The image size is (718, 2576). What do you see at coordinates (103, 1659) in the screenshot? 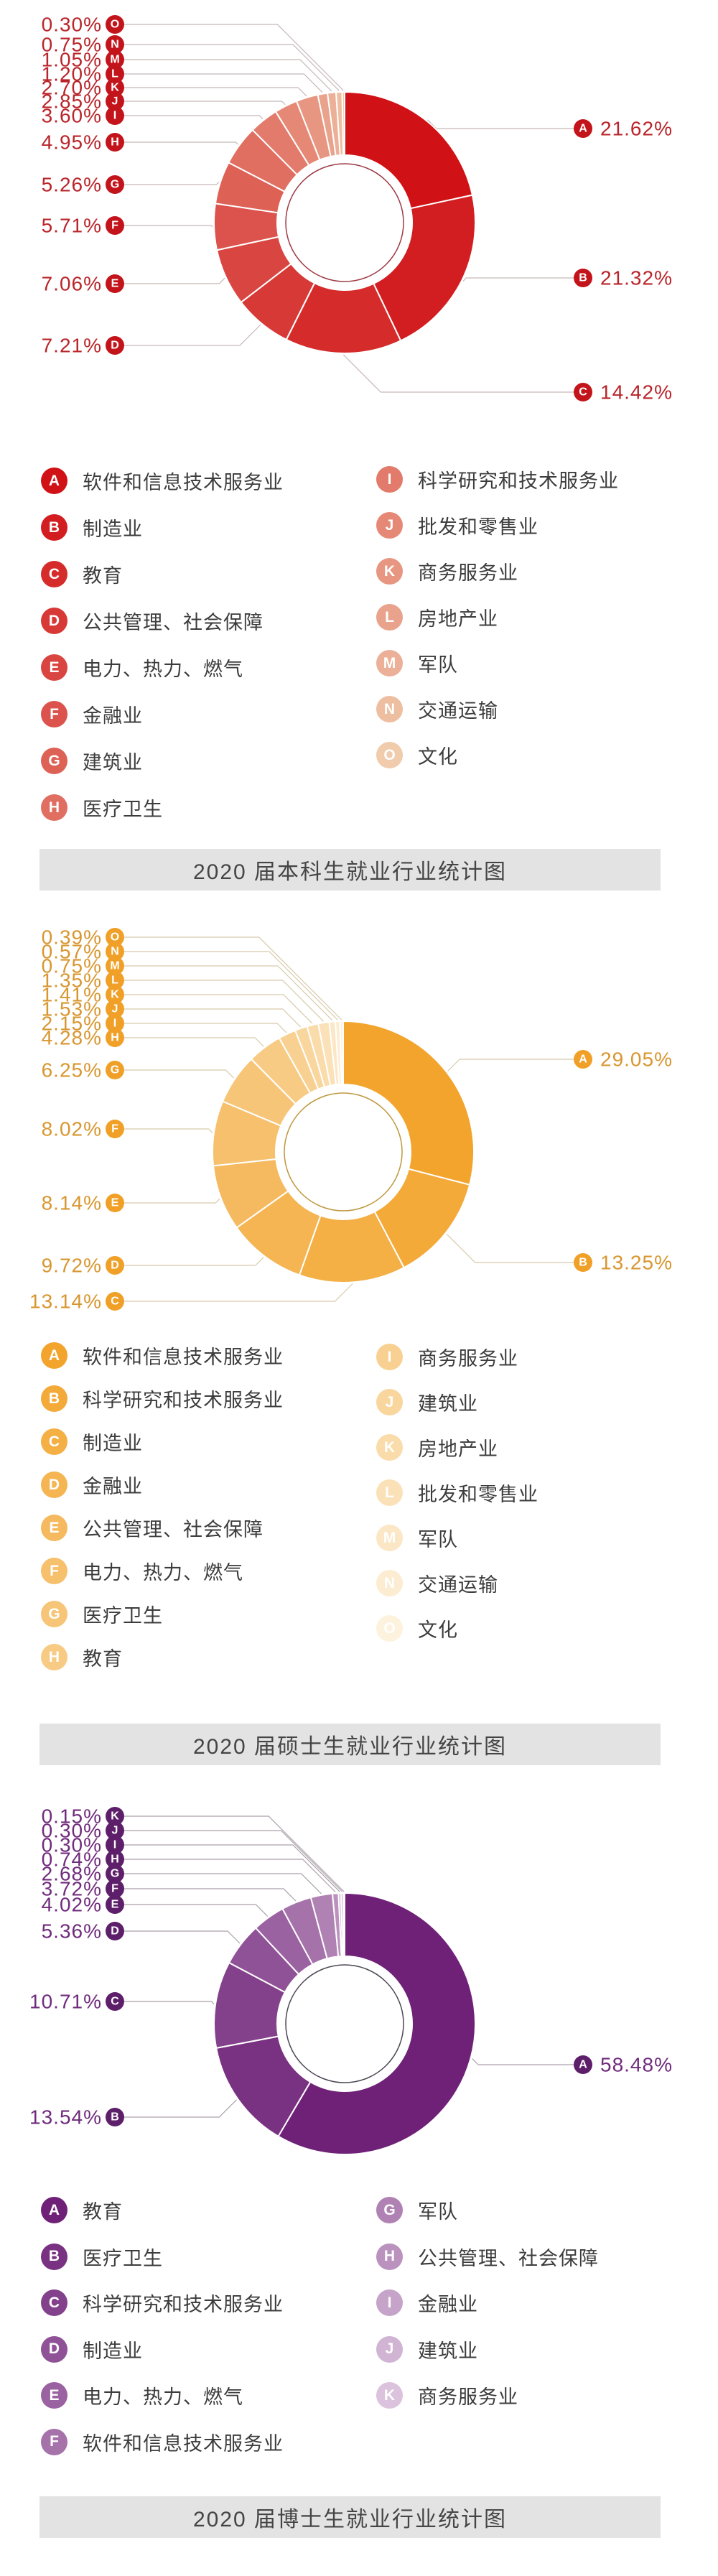
I see `legend-label-H: 教育` at bounding box center [103, 1659].